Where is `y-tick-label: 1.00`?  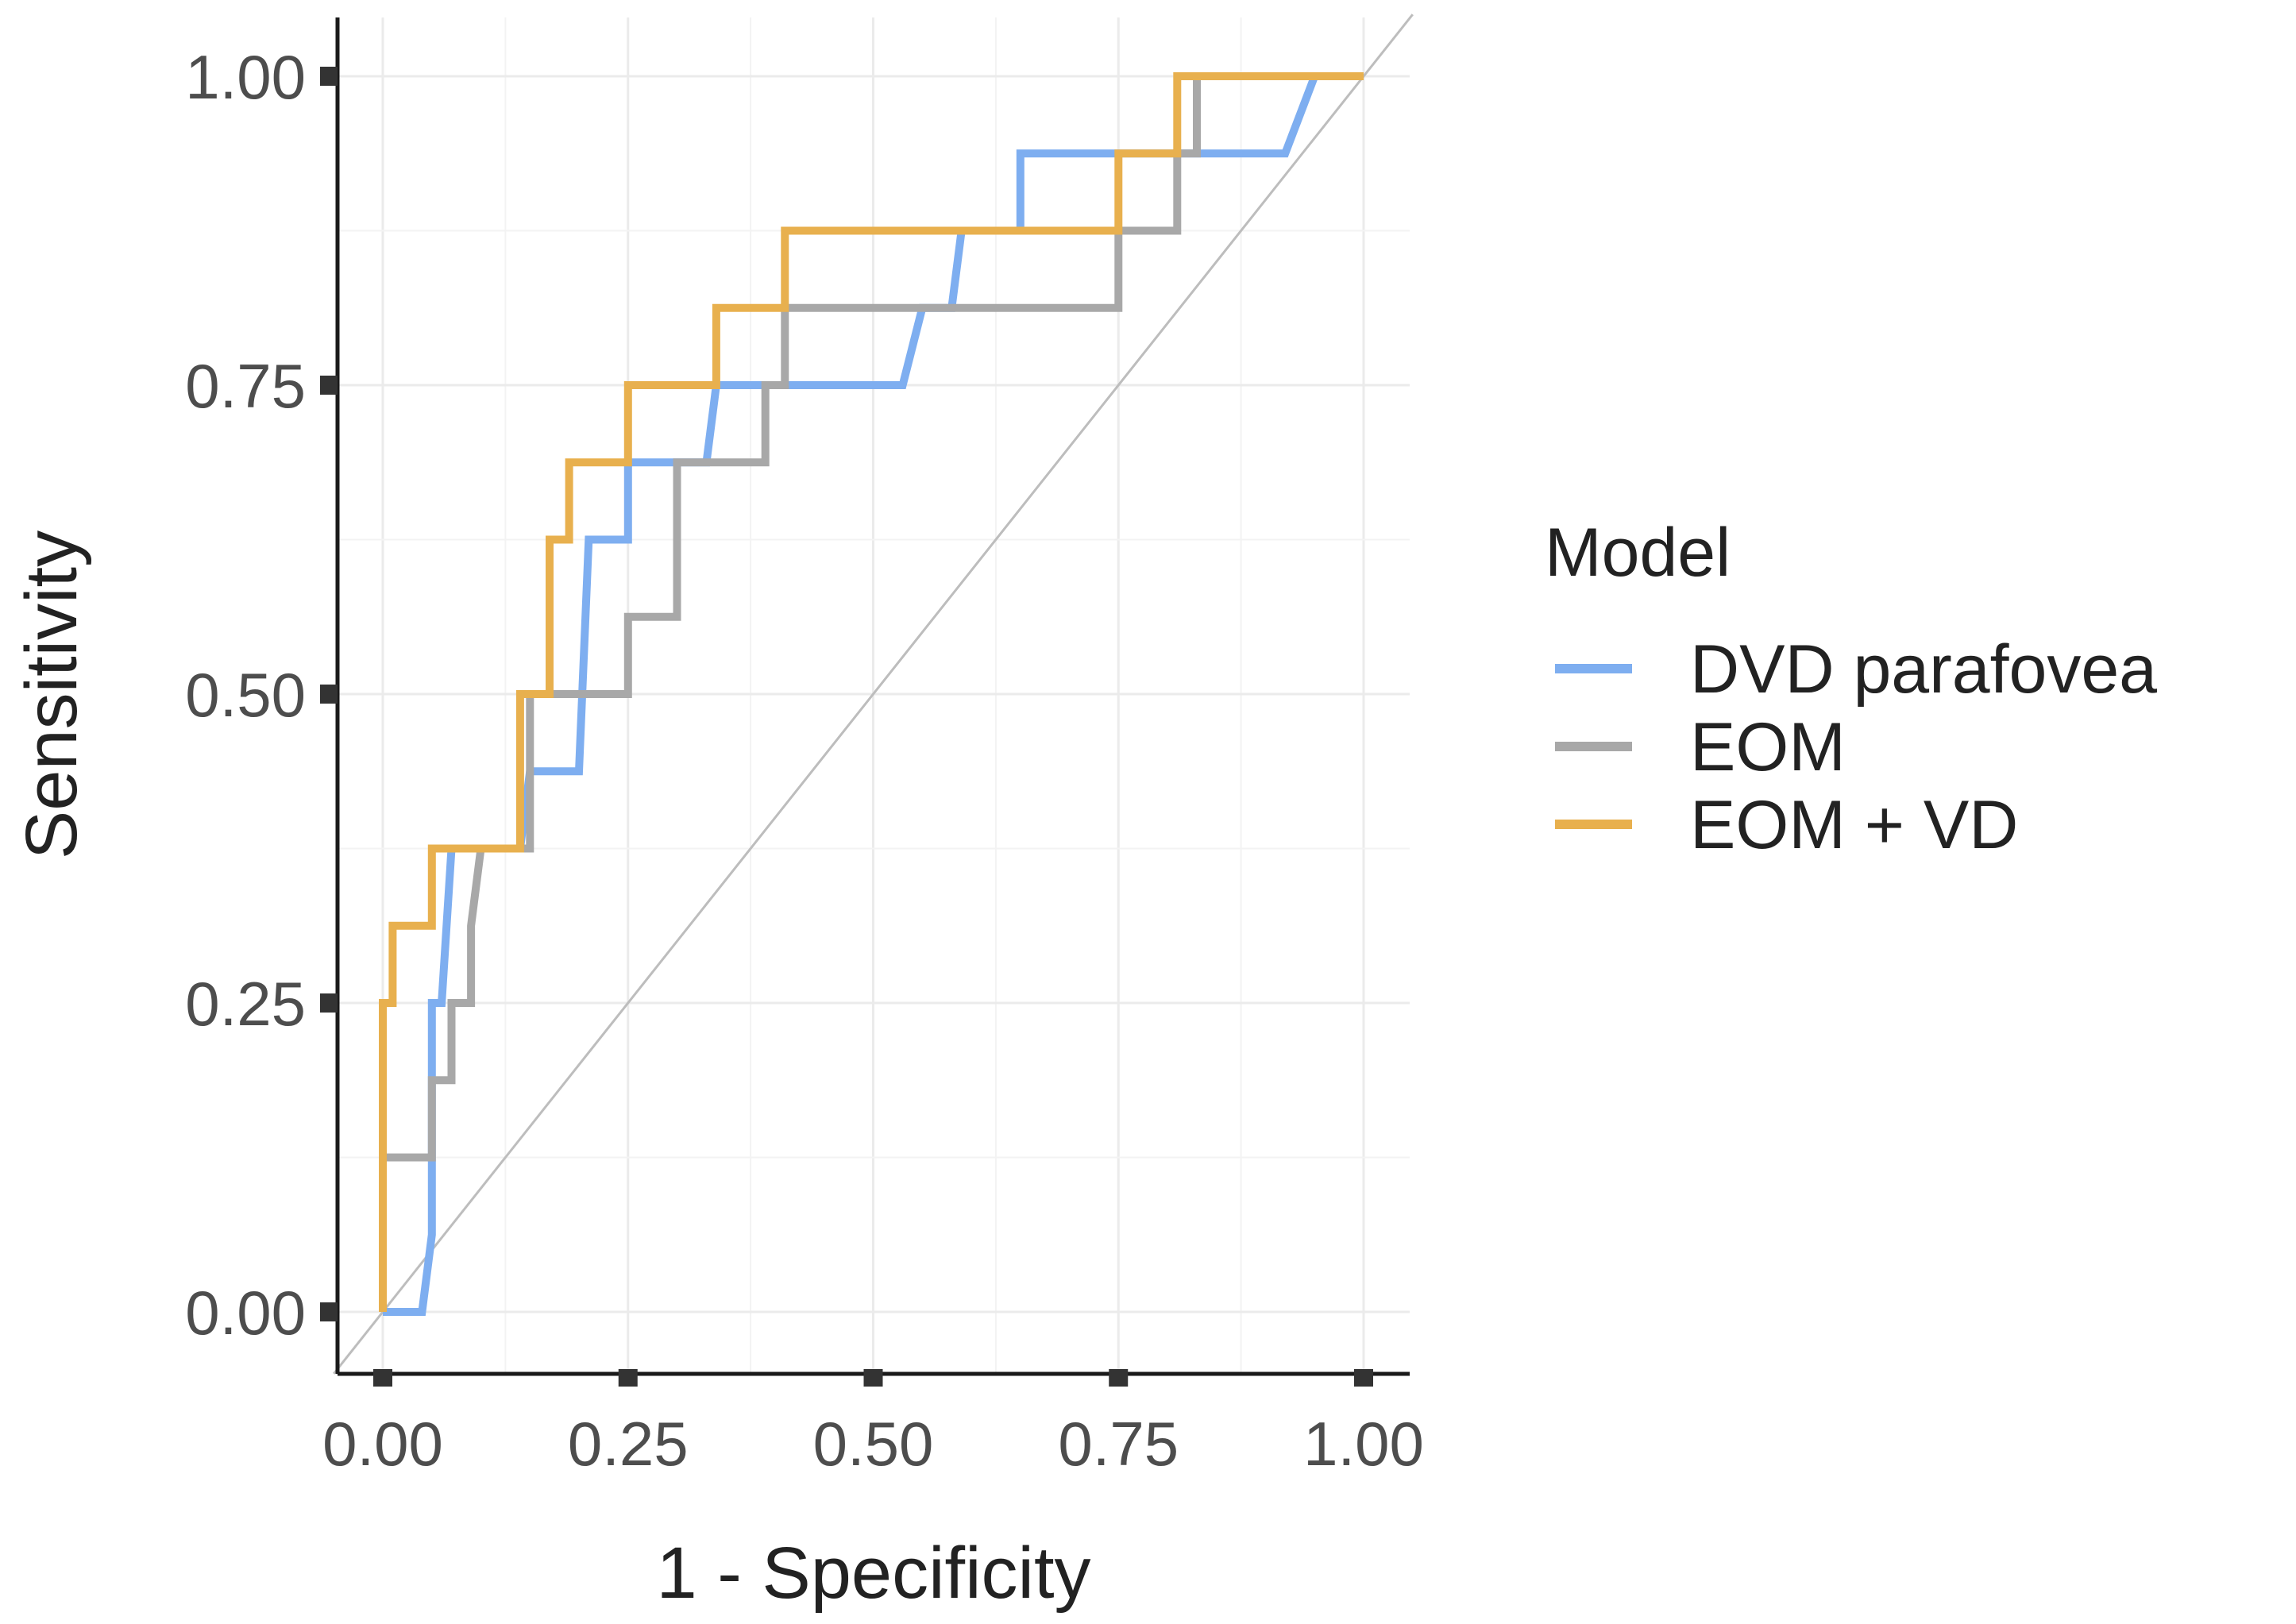
y-tick-label: 1.00 is located at coordinates (245, 77).